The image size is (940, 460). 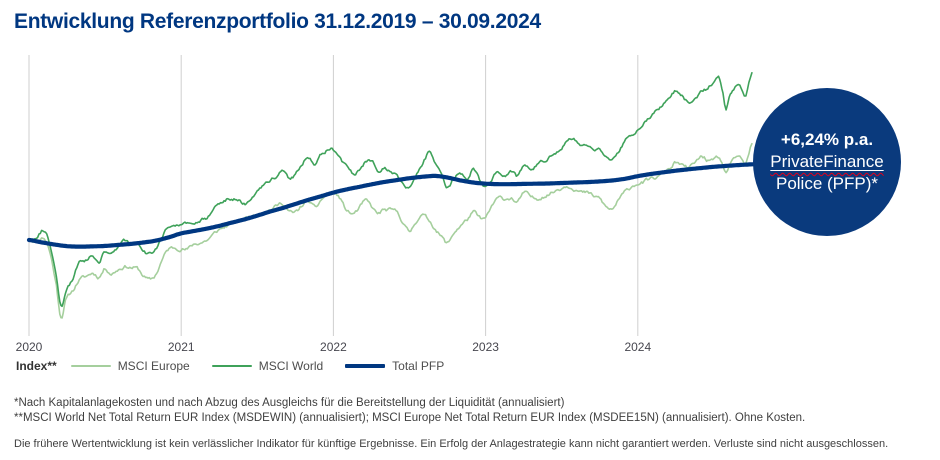 I want to click on x-axis-label-2022: 2022, so click(x=333, y=347).